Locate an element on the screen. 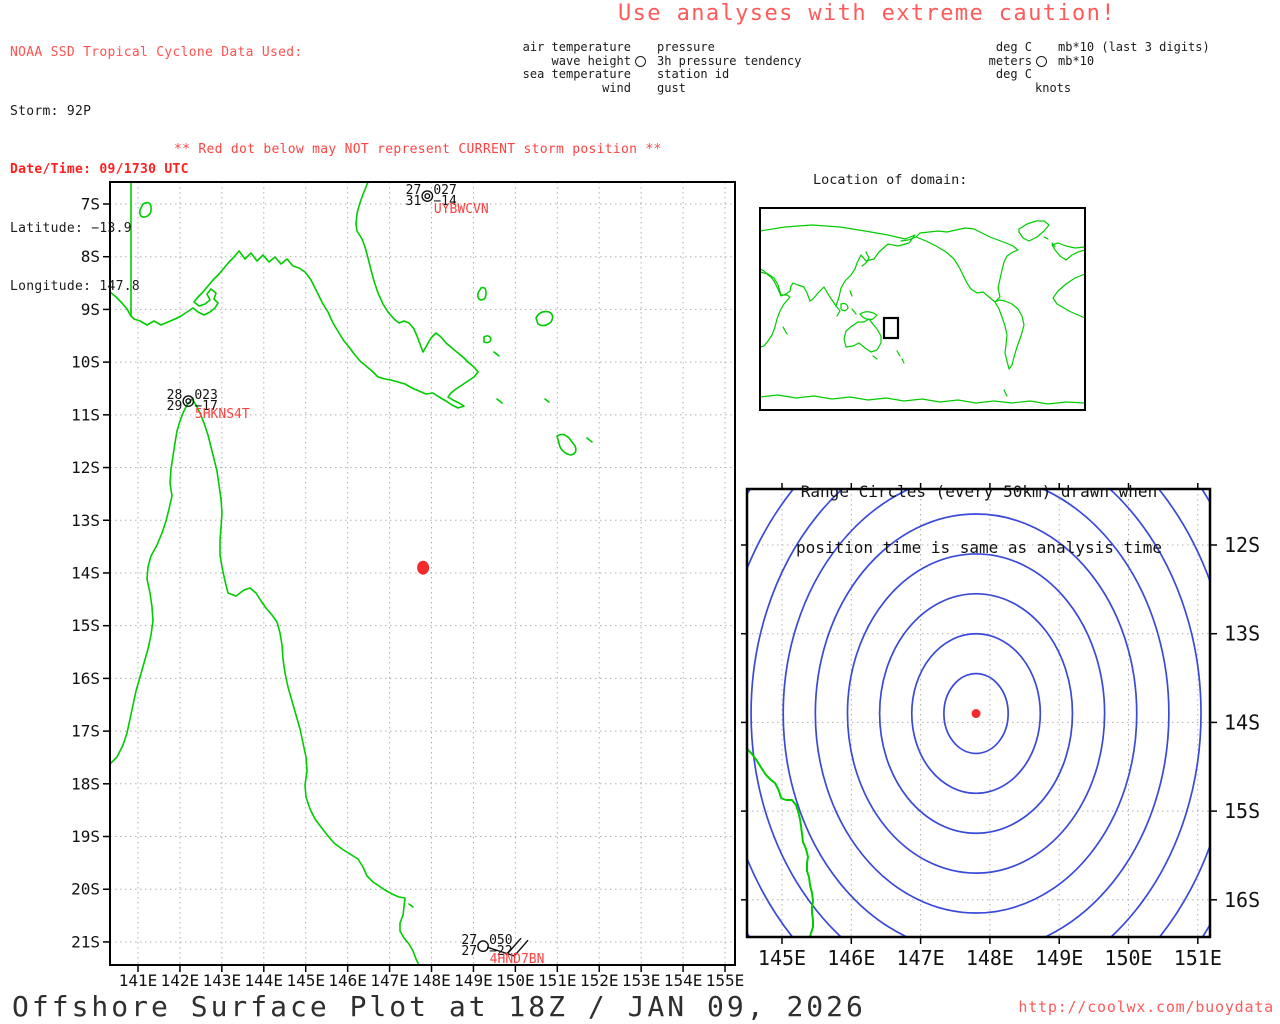  footer-url-link: http://coolwx.com/buoydata is located at coordinates (1146, 1007).